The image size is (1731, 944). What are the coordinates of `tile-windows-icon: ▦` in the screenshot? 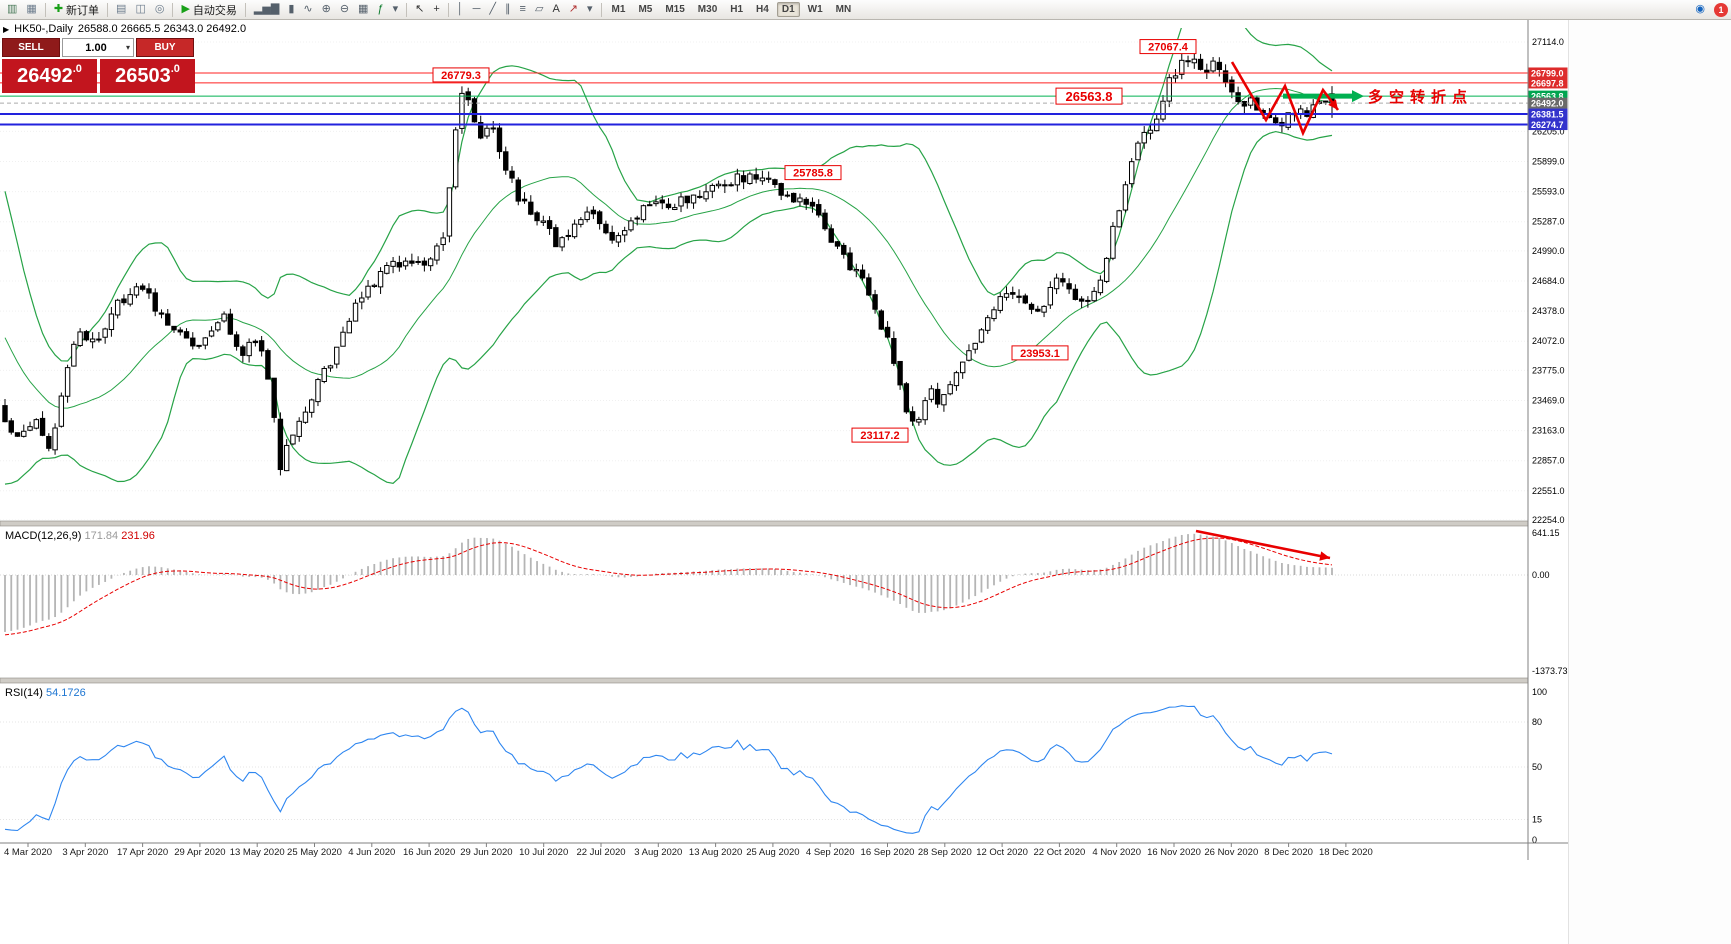 It's located at (363, 9).